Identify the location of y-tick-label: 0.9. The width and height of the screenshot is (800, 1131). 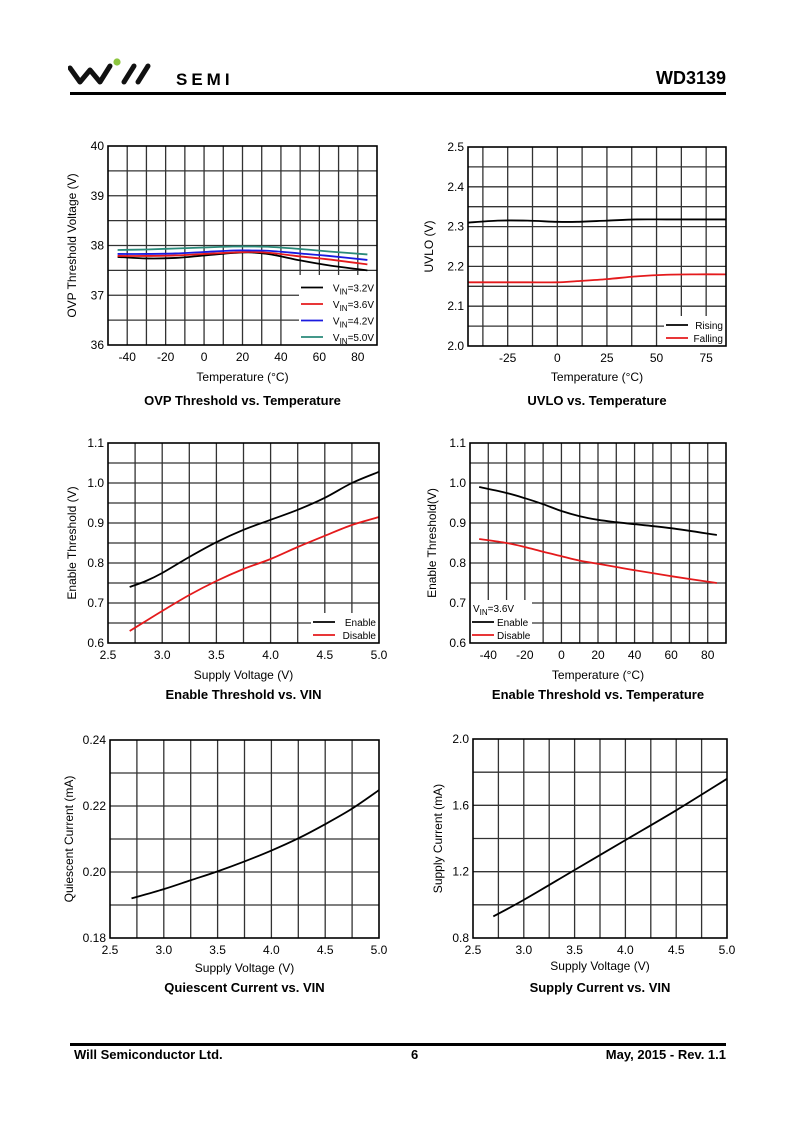
(95, 523).